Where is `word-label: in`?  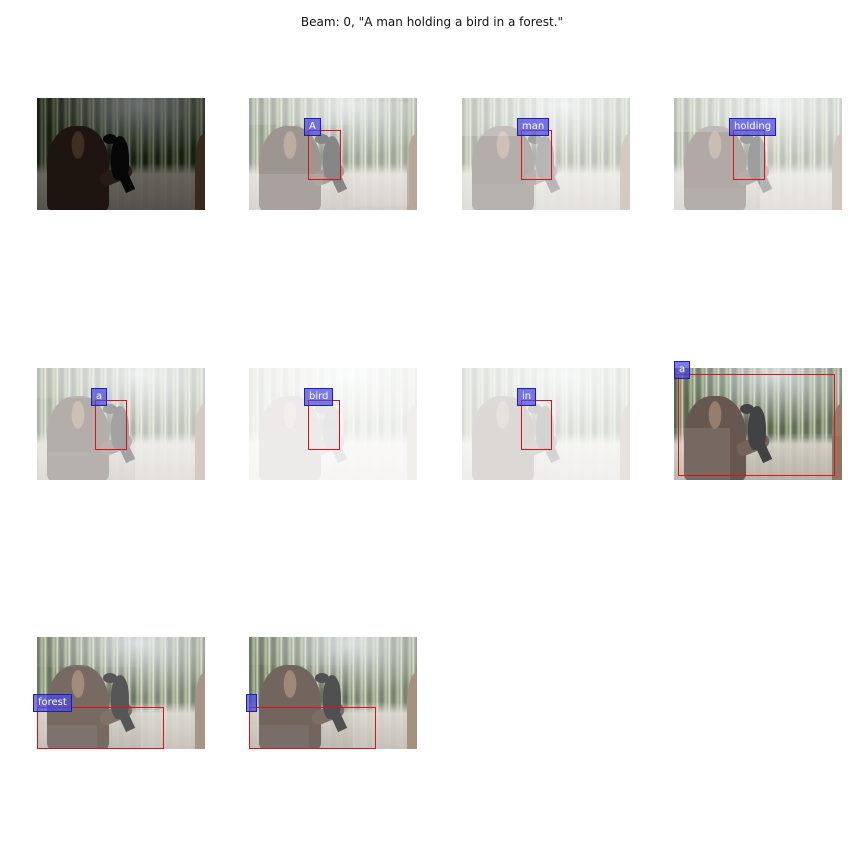 word-label: in is located at coordinates (527, 397).